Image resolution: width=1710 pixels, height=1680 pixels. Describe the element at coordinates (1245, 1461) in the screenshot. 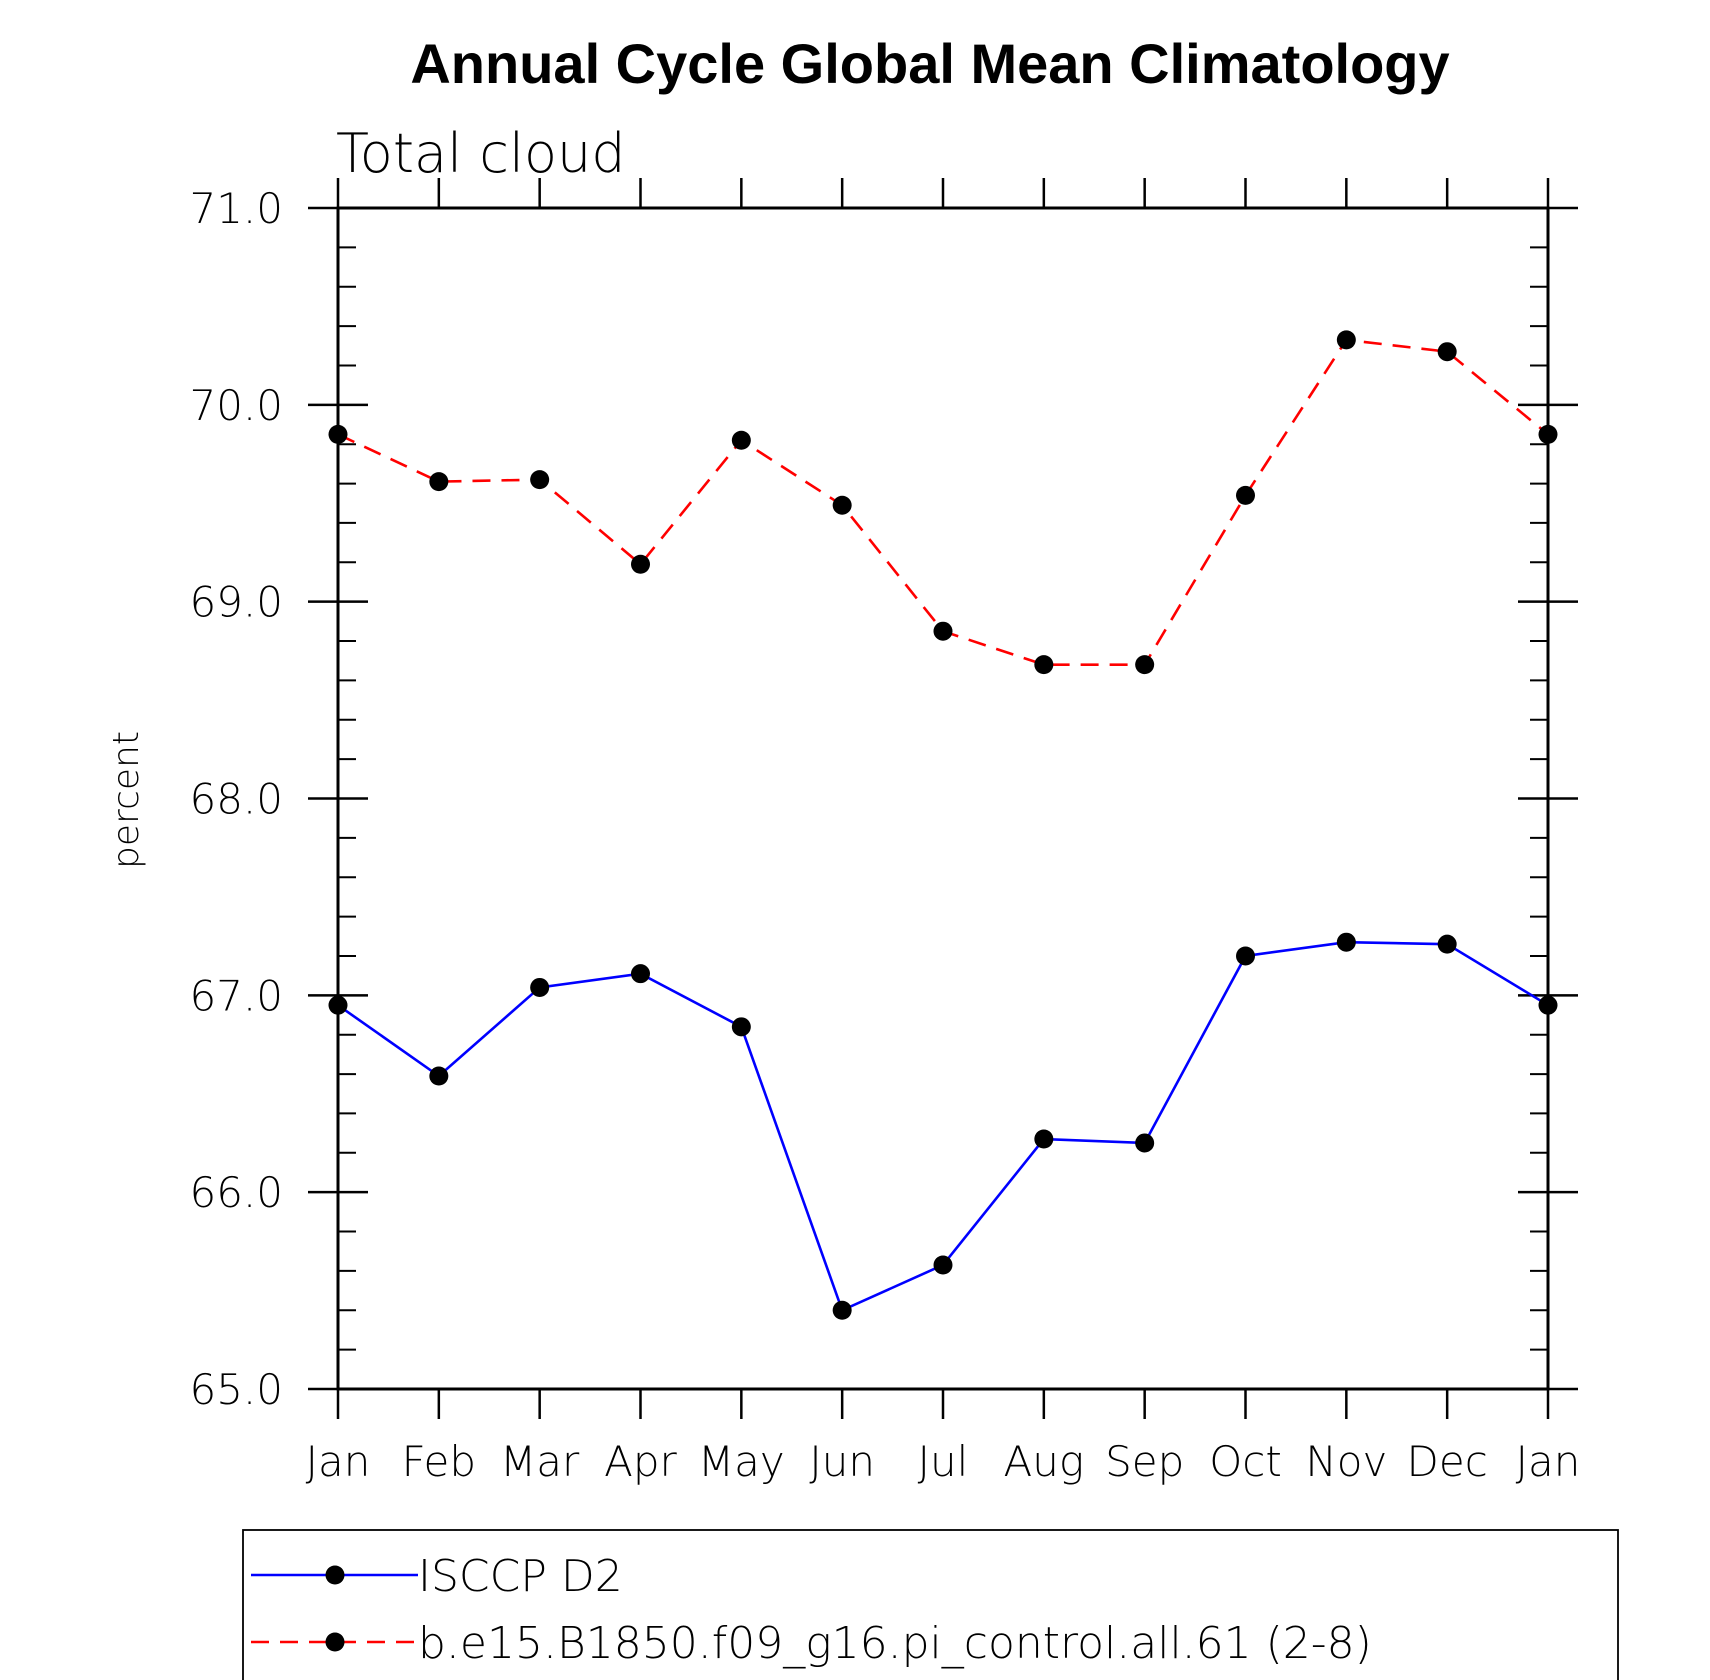

I see `x-tick-label: Oct` at that location.